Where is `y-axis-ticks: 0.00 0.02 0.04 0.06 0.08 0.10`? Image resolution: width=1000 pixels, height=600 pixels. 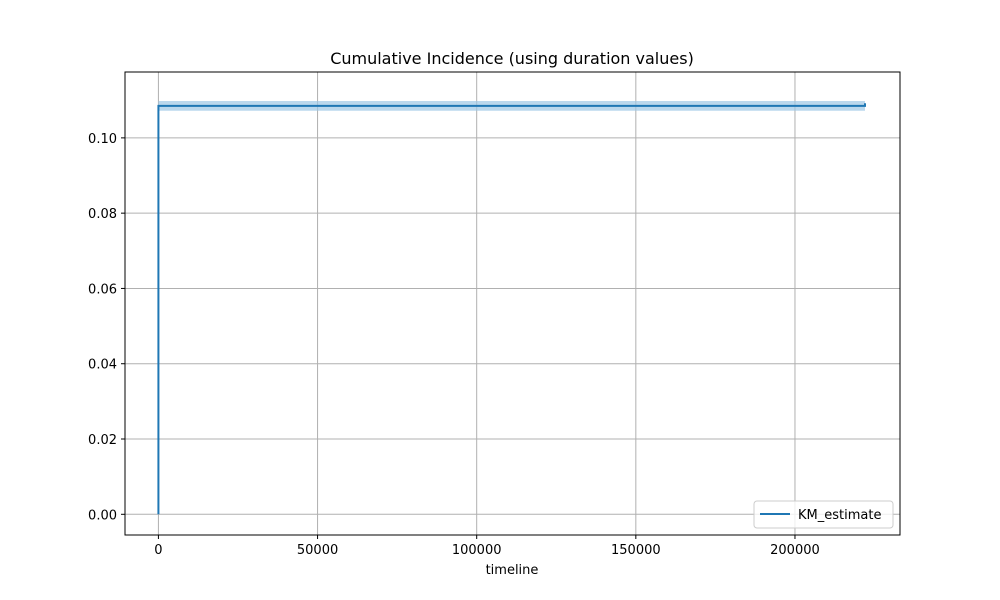
y-axis-ticks: 0.00 0.02 0.04 0.06 0.08 0.10 is located at coordinates (106, 327).